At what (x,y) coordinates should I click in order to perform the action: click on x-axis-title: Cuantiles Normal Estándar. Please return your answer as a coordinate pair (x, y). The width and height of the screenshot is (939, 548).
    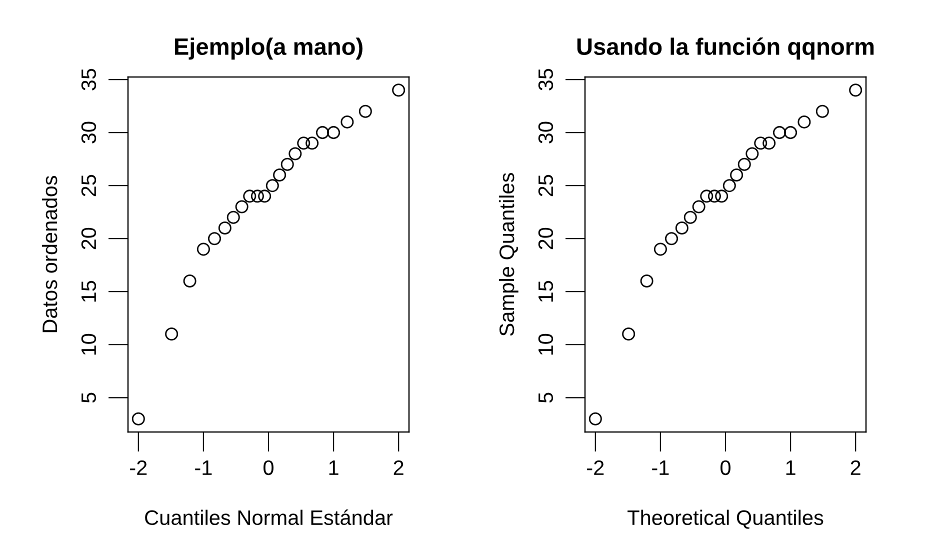
    Looking at the image, I should click on (269, 518).